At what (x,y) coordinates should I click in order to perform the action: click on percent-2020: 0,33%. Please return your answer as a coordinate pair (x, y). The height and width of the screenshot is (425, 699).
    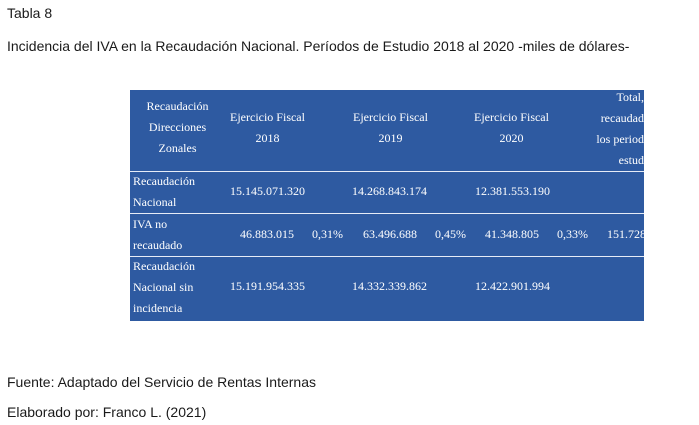
    Looking at the image, I should click on (572, 234).